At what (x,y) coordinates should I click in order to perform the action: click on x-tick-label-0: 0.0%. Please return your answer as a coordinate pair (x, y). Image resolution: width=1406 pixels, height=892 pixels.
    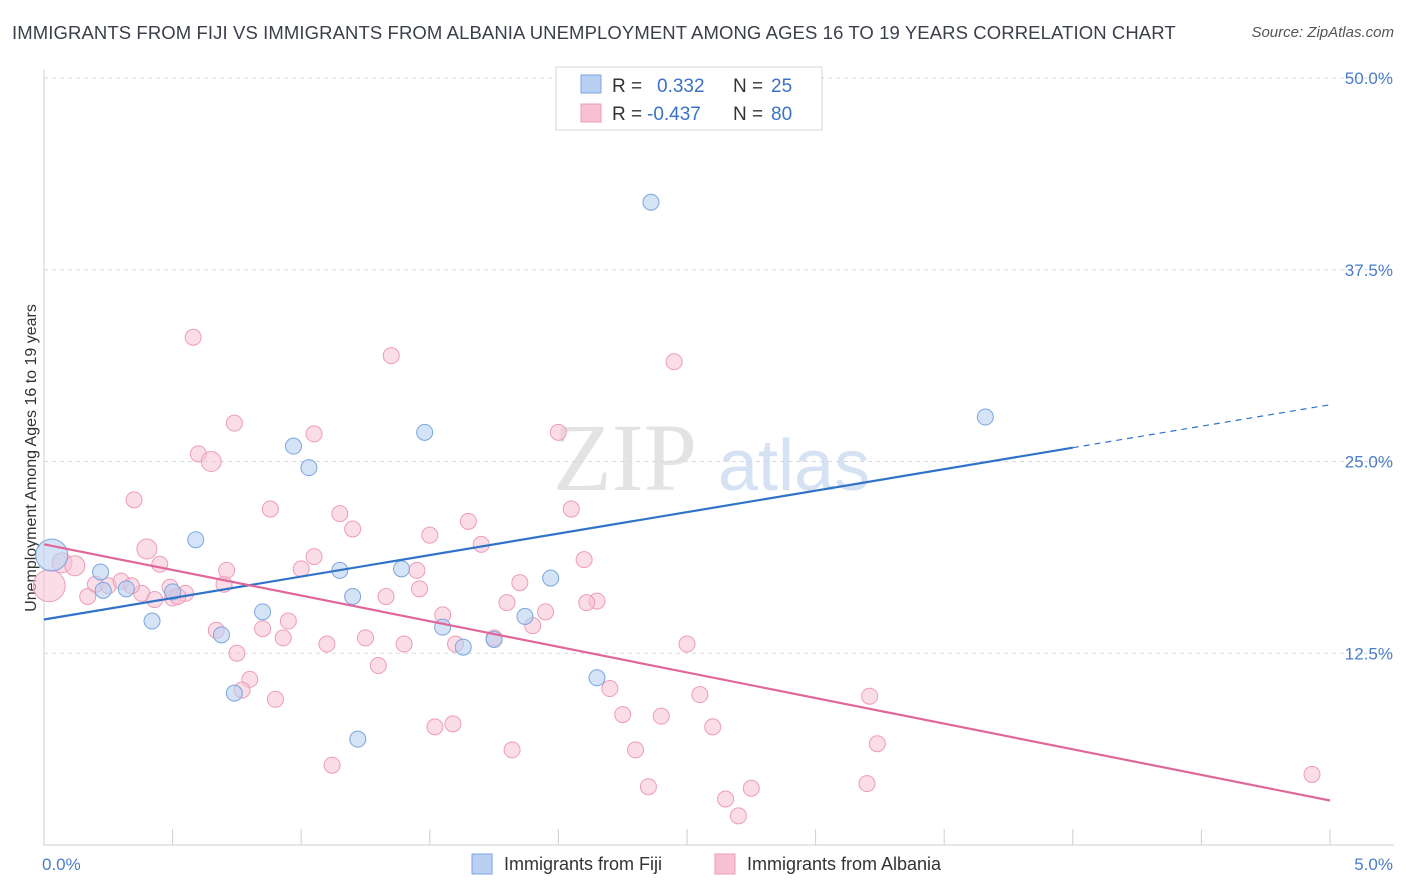
    Looking at the image, I should click on (61, 864).